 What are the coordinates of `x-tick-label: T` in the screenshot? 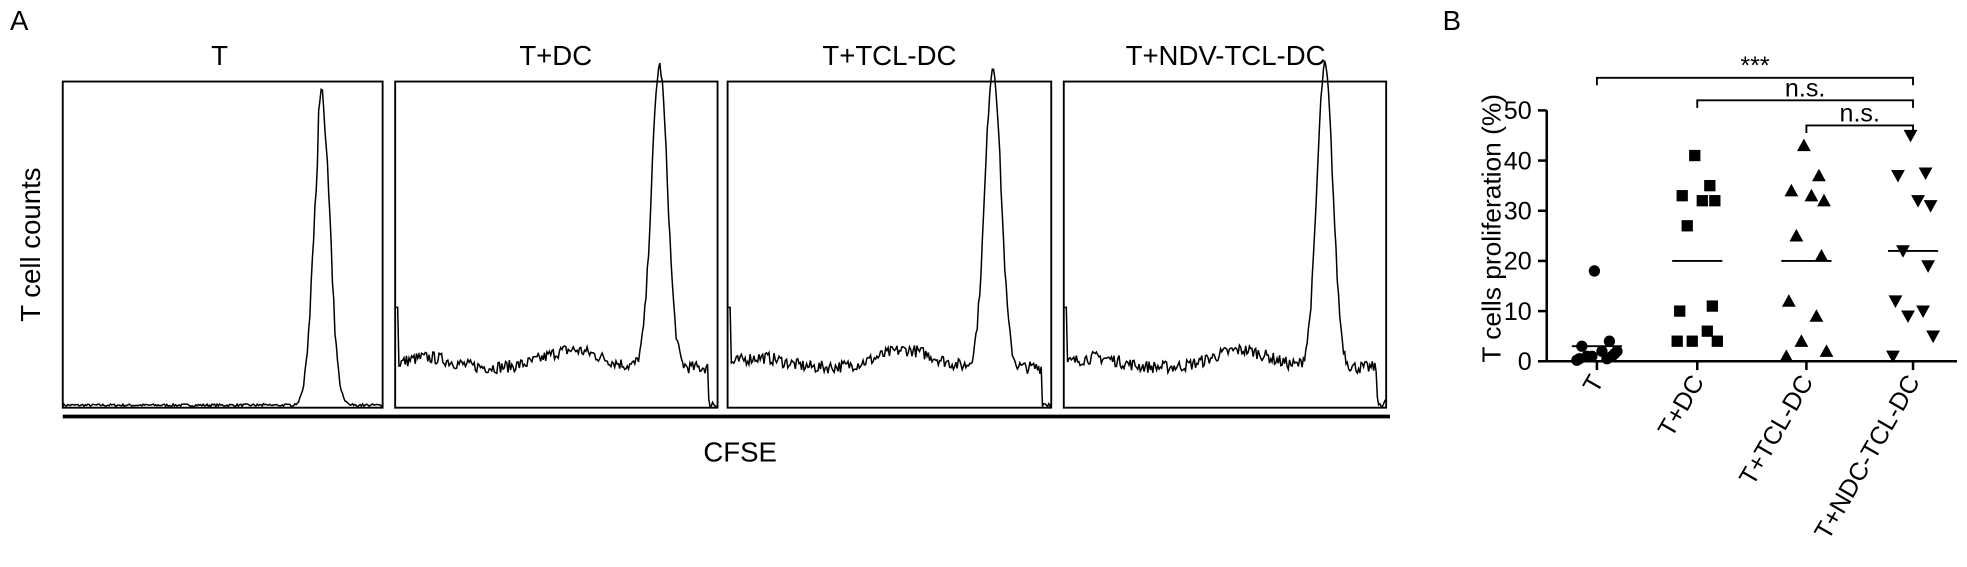 It's located at (1594, 383).